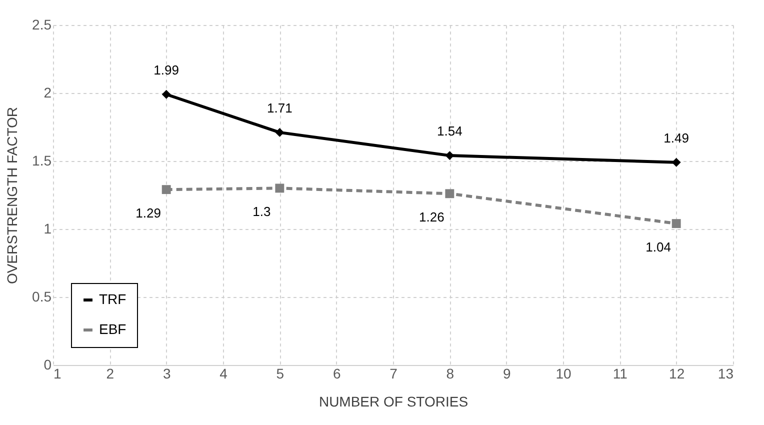  Describe the element at coordinates (42, 160) in the screenshot. I see `y-tick-label: 1.5` at that location.